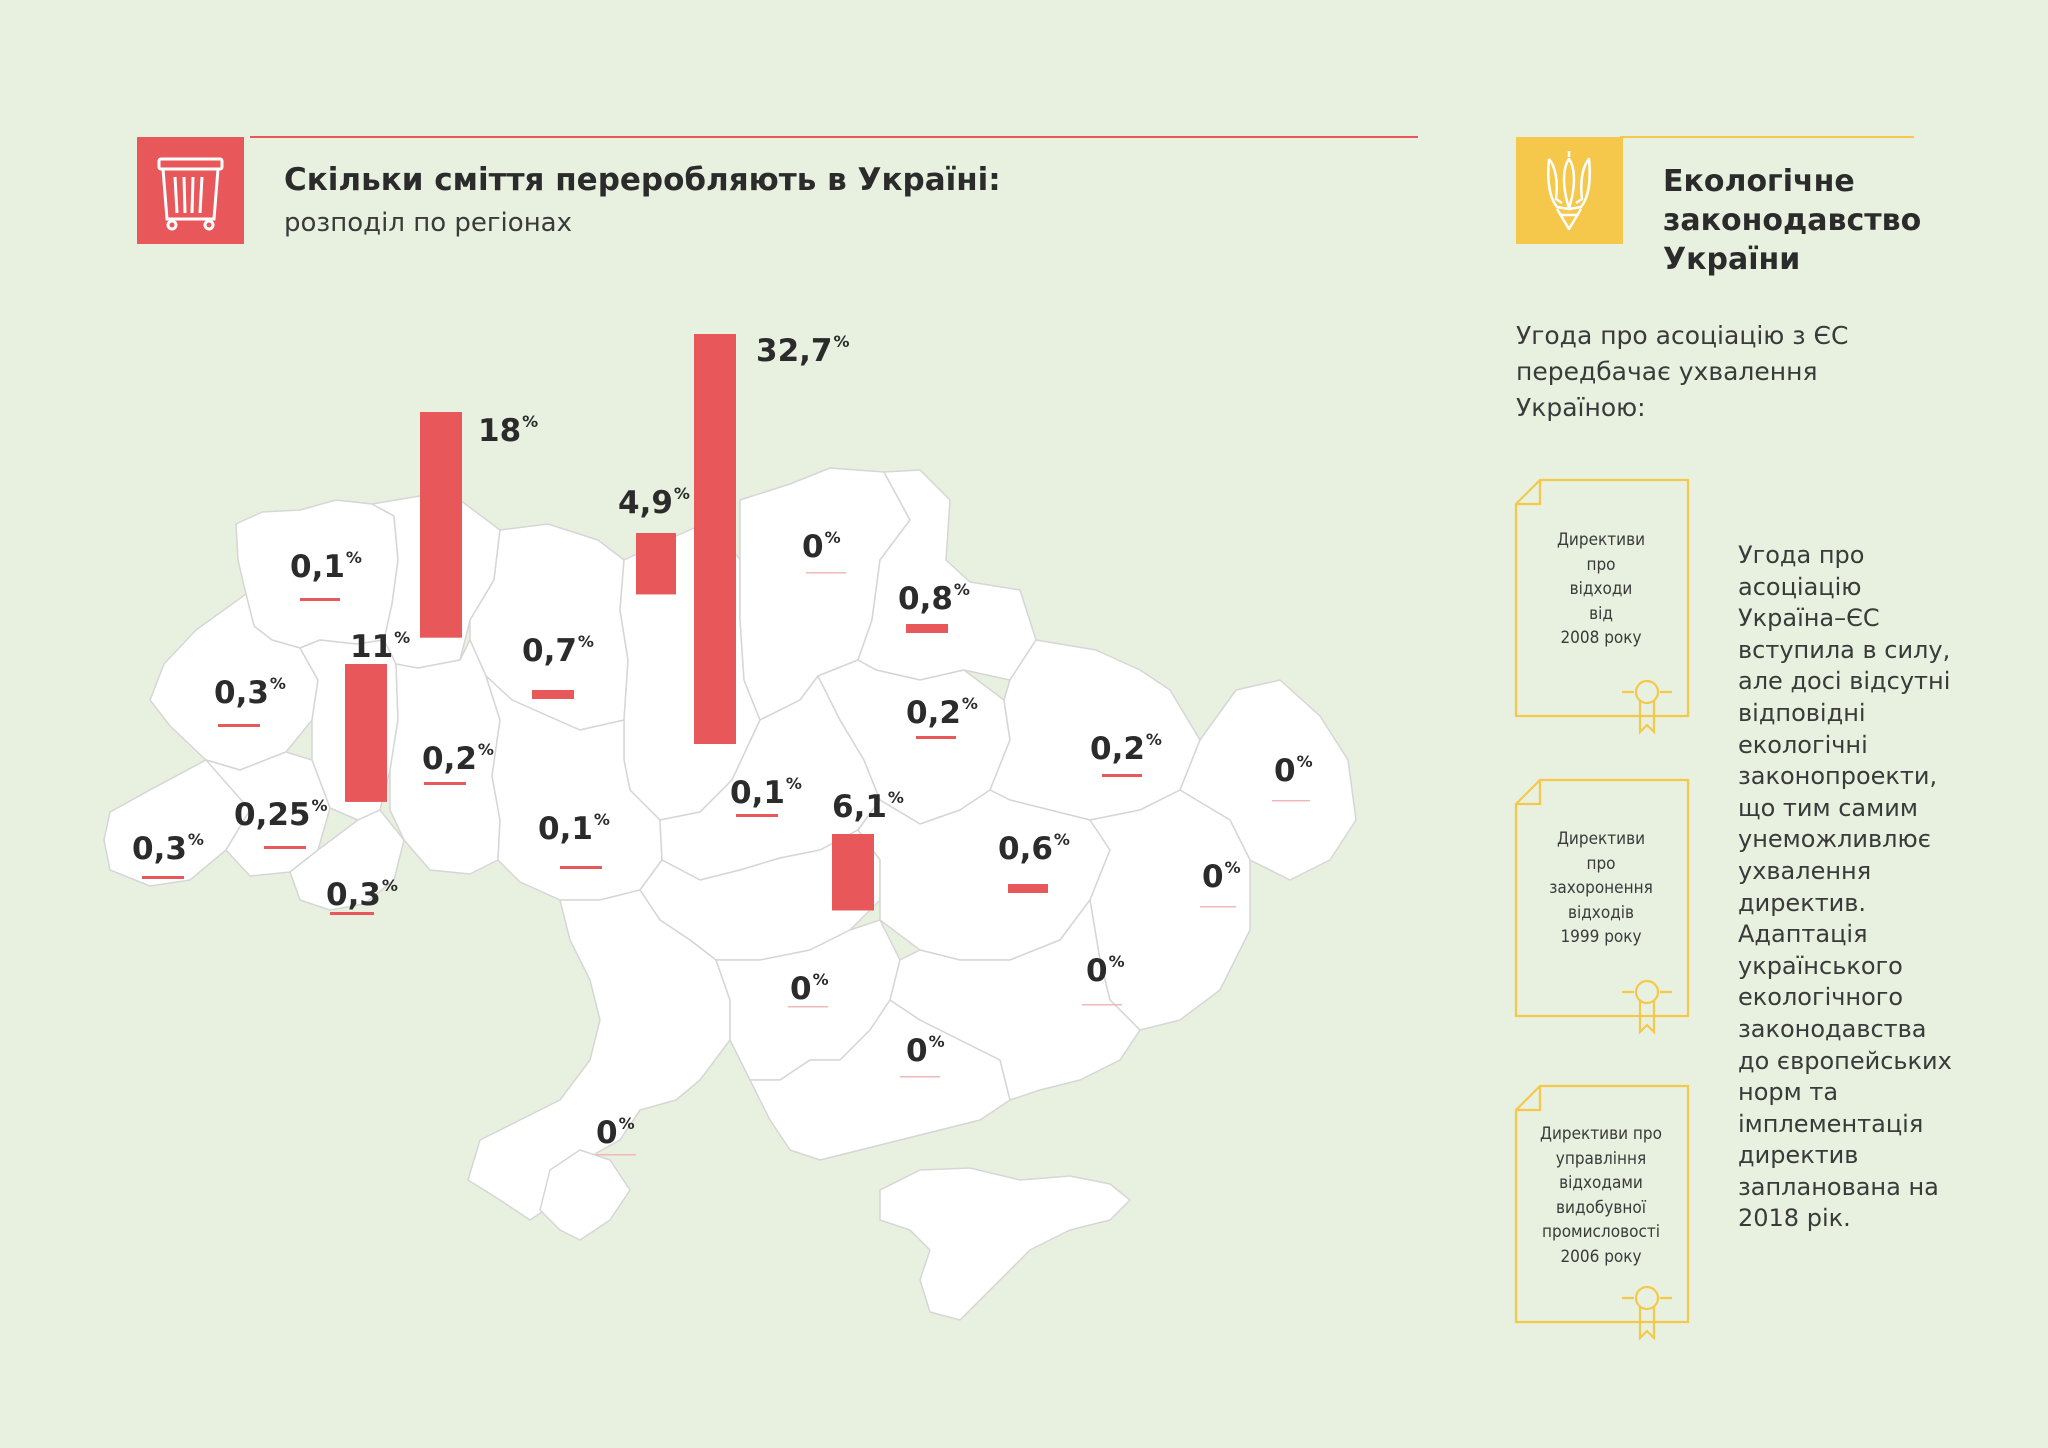  What do you see at coordinates (190, 190) in the screenshot?
I see `trash-bin-icon` at bounding box center [190, 190].